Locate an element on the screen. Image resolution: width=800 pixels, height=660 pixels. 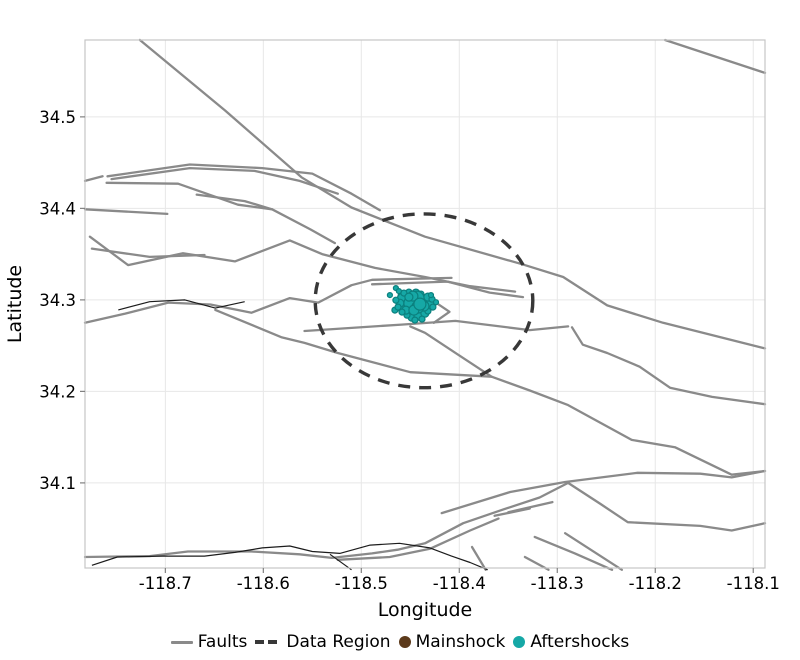
y-tick-label: 34.1 is located at coordinates (57, 483).